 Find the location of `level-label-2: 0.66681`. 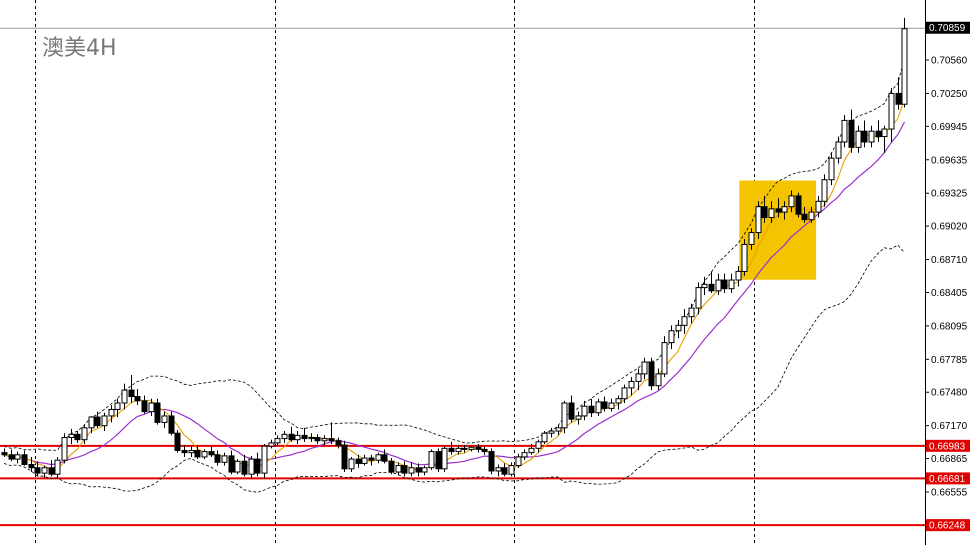

level-label-2: 0.66681 is located at coordinates (947, 479).